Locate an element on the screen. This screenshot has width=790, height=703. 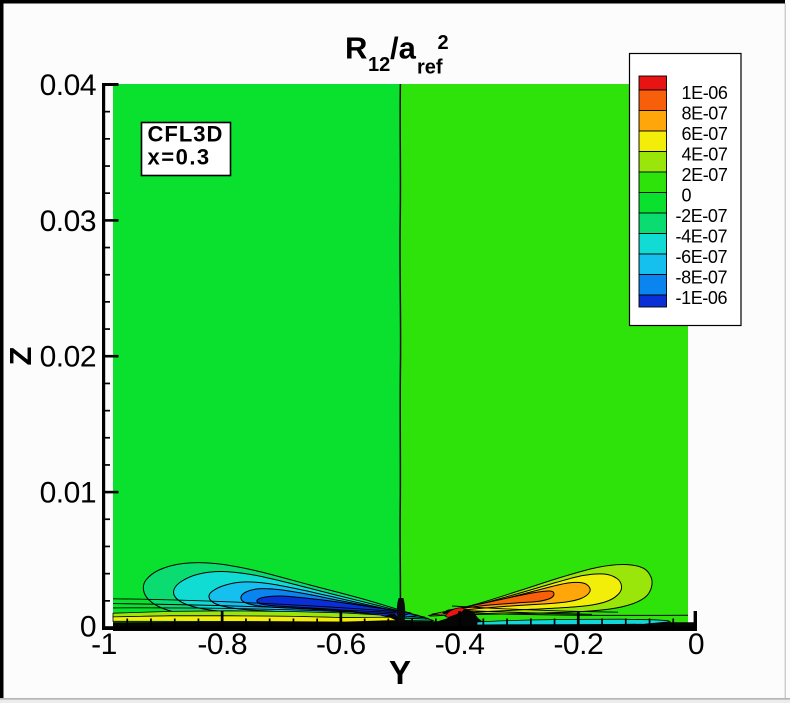
svg-text: 8E-07 is located at coordinates (705, 113).